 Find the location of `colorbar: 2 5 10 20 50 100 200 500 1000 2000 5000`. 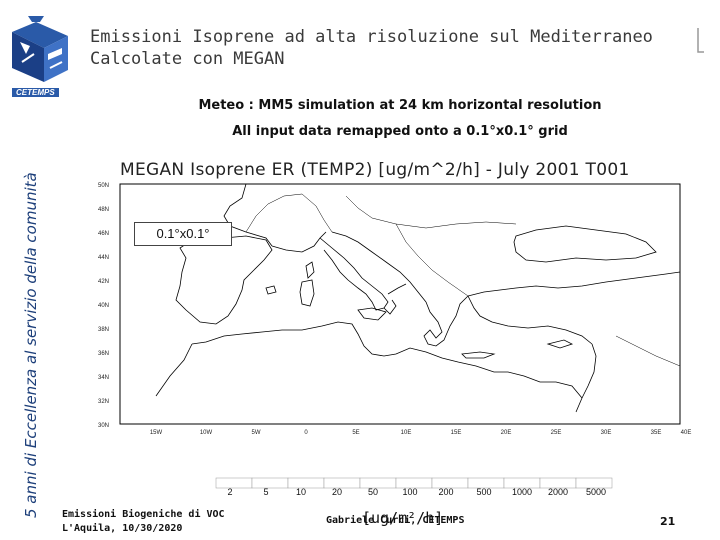

colorbar: 2 5 10 20 50 100 200 500 1000 2000 5000 is located at coordinates (414, 486).